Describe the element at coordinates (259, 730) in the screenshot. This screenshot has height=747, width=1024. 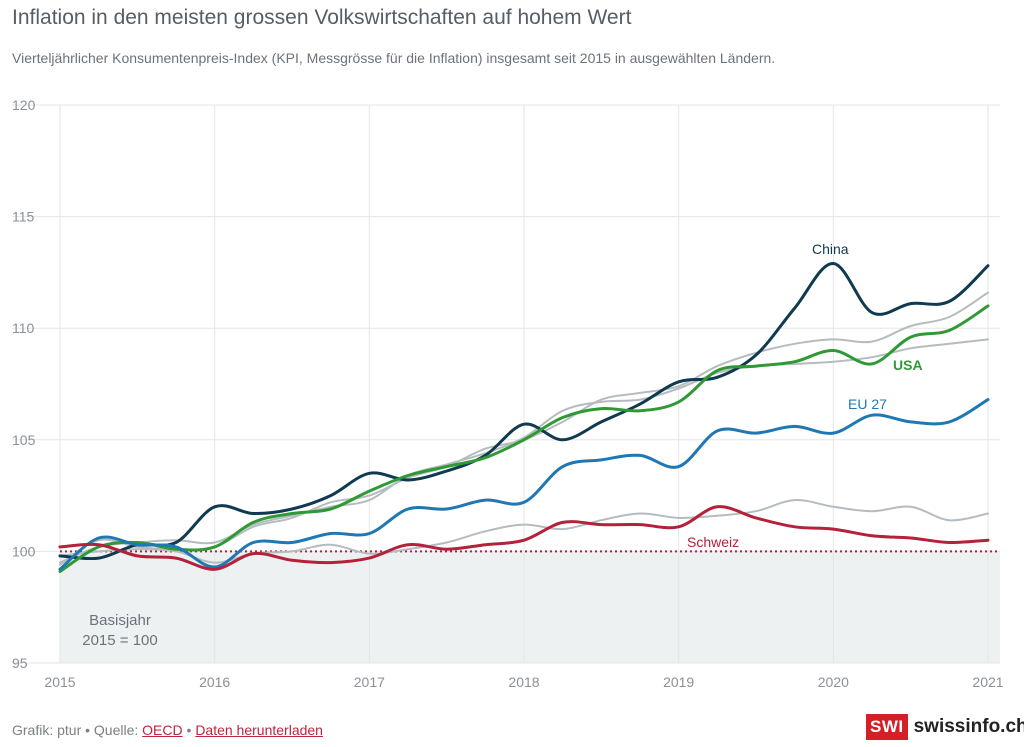
I see `download-data-link: Daten herunterladen` at that location.